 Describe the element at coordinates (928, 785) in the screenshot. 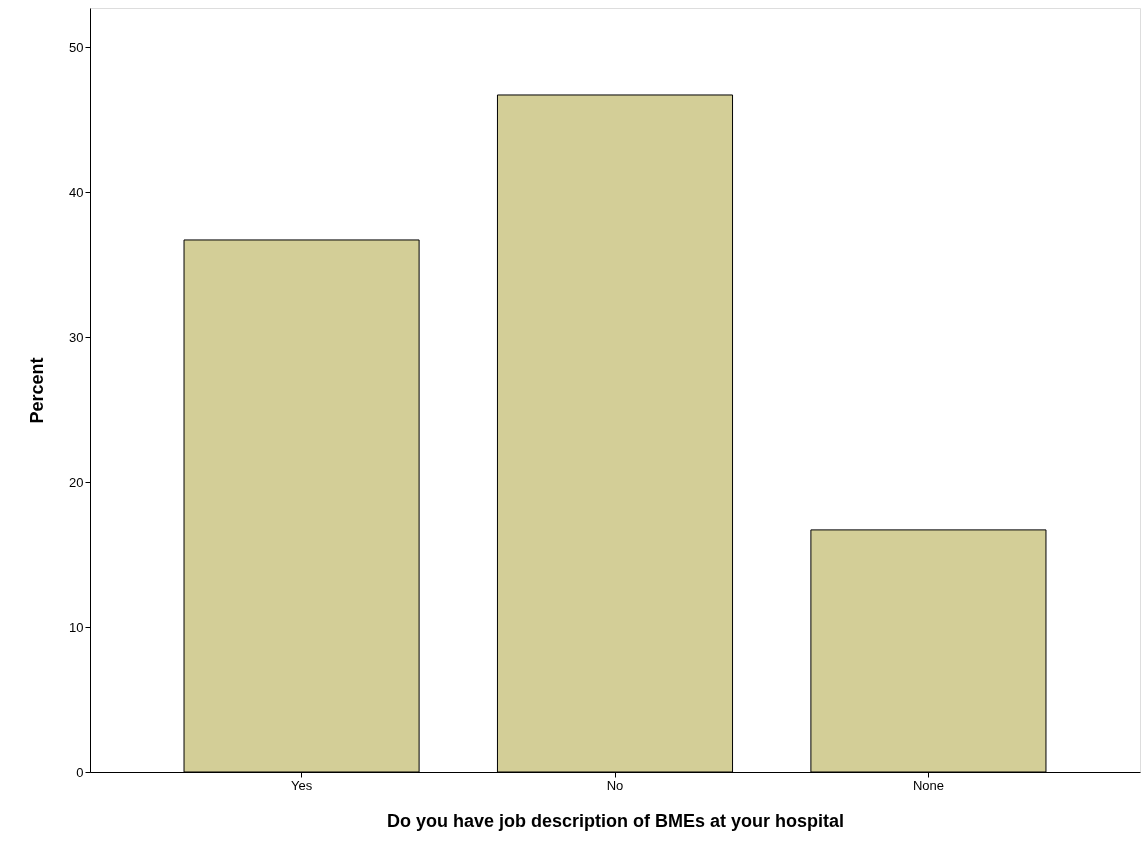

I see `x-tick-label: None` at that location.